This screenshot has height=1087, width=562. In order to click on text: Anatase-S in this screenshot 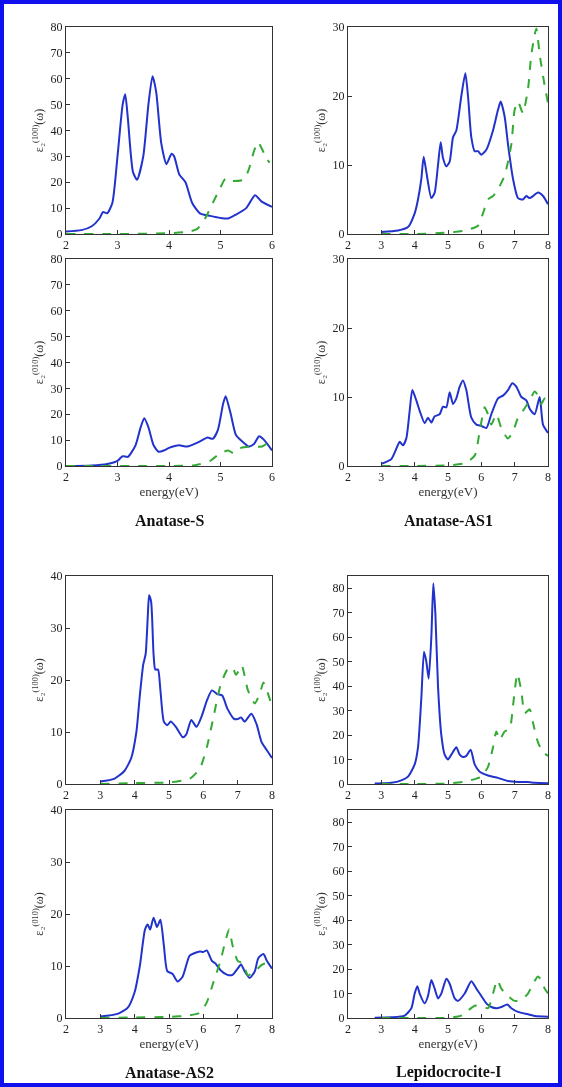, I will do `click(170, 520)`.